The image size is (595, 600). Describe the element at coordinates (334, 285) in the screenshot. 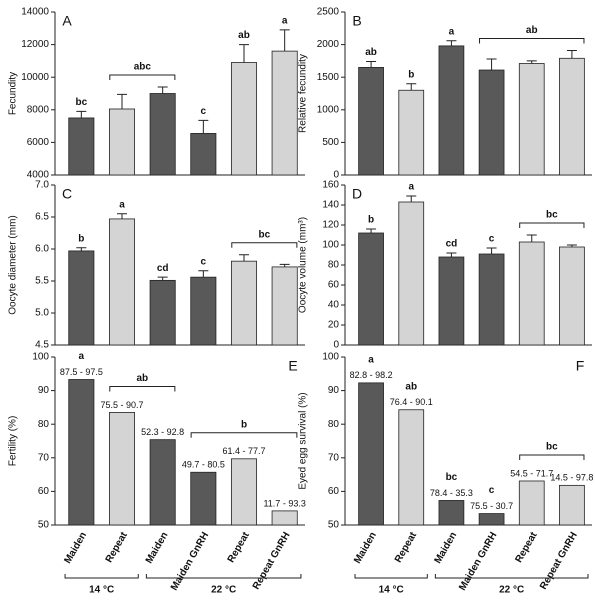

I see `y-tick-label: 60` at that location.